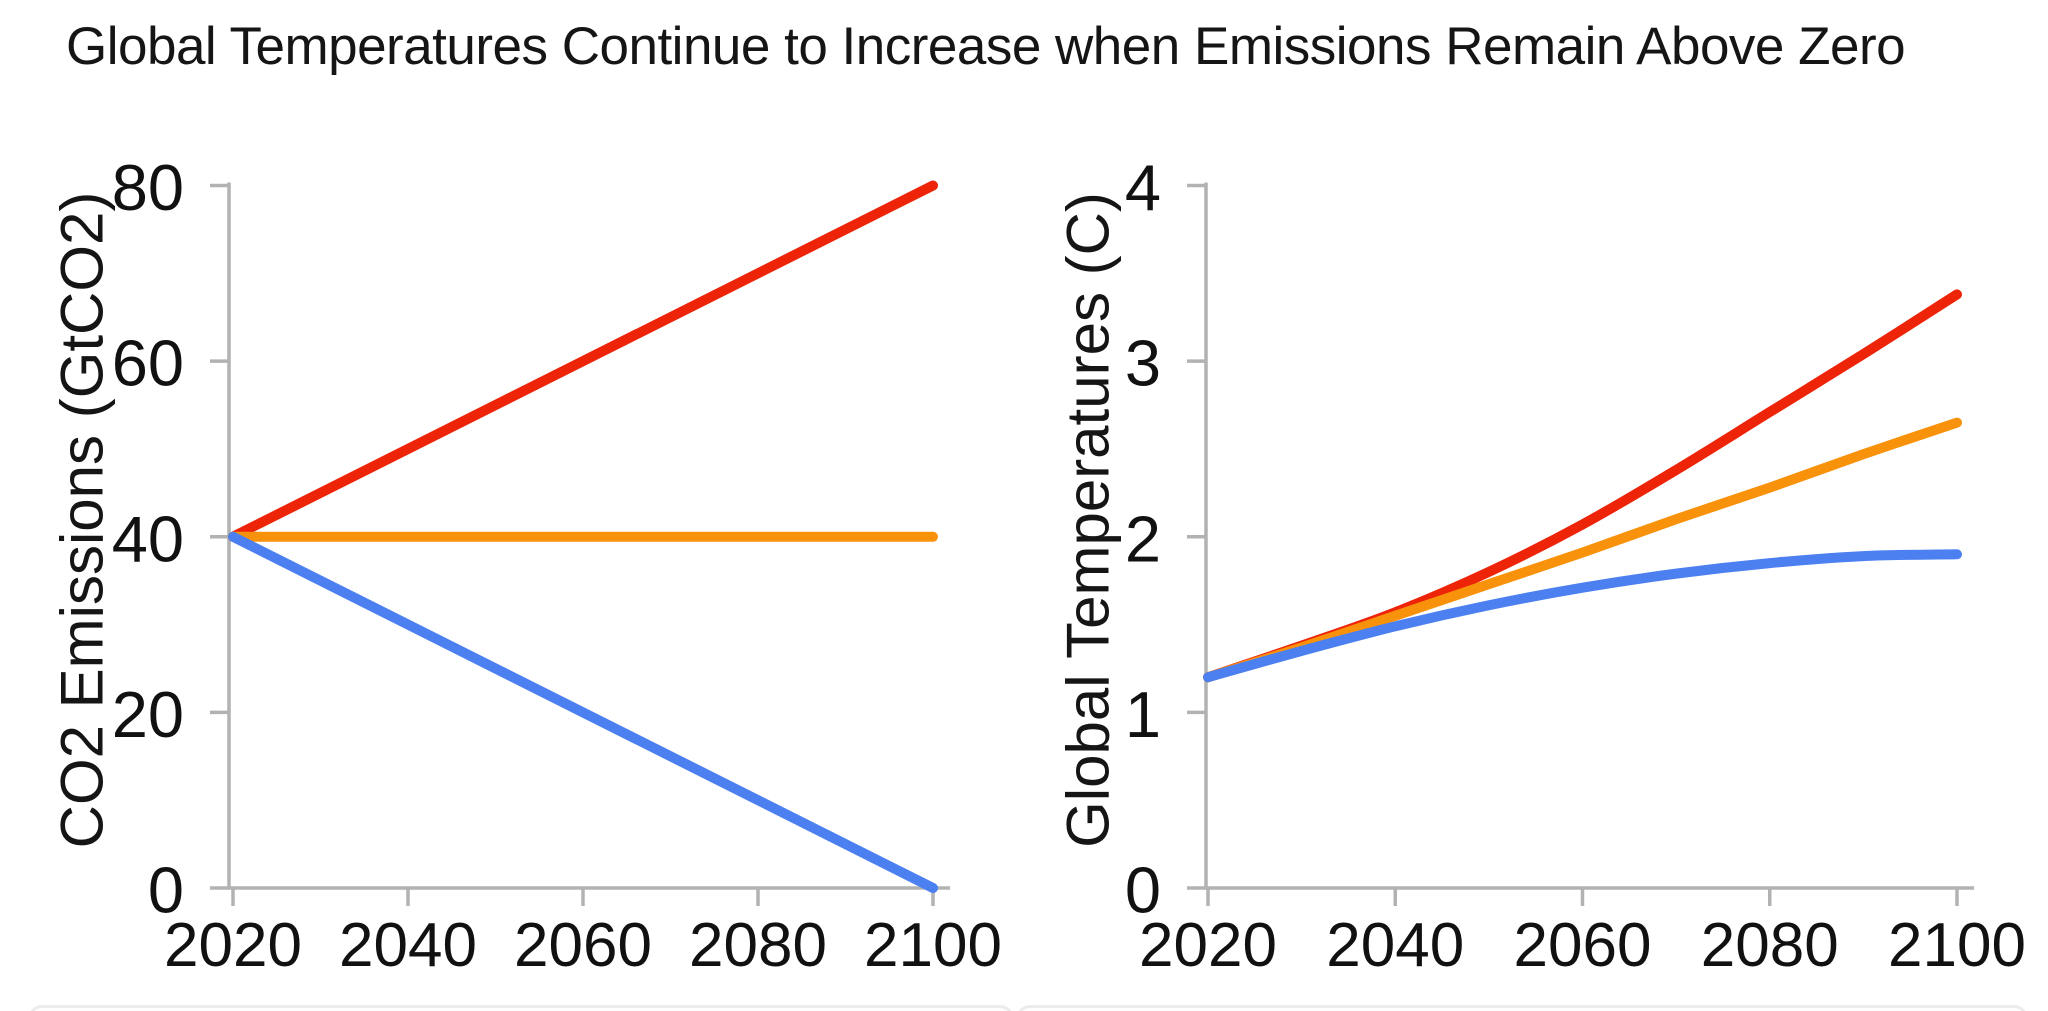 Image resolution: width=2048 pixels, height=1011 pixels. What do you see at coordinates (1088, 520) in the screenshot?
I see `right-y-axis-label: Global Temperatures (C)` at bounding box center [1088, 520].